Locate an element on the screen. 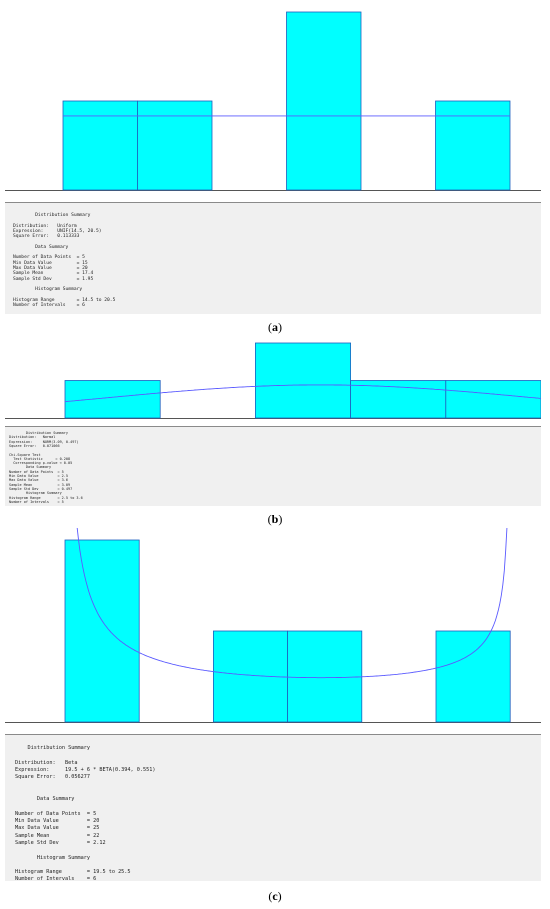 The image size is (550, 909). caption-a: (a) is located at coordinates (275, 327).